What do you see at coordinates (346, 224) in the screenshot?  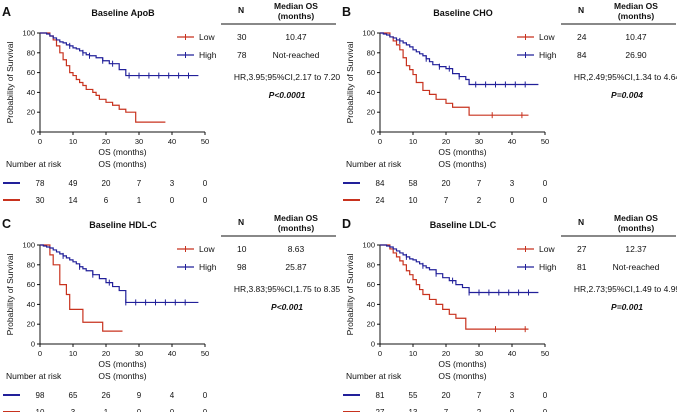 I see `panel-label: D` at bounding box center [346, 224].